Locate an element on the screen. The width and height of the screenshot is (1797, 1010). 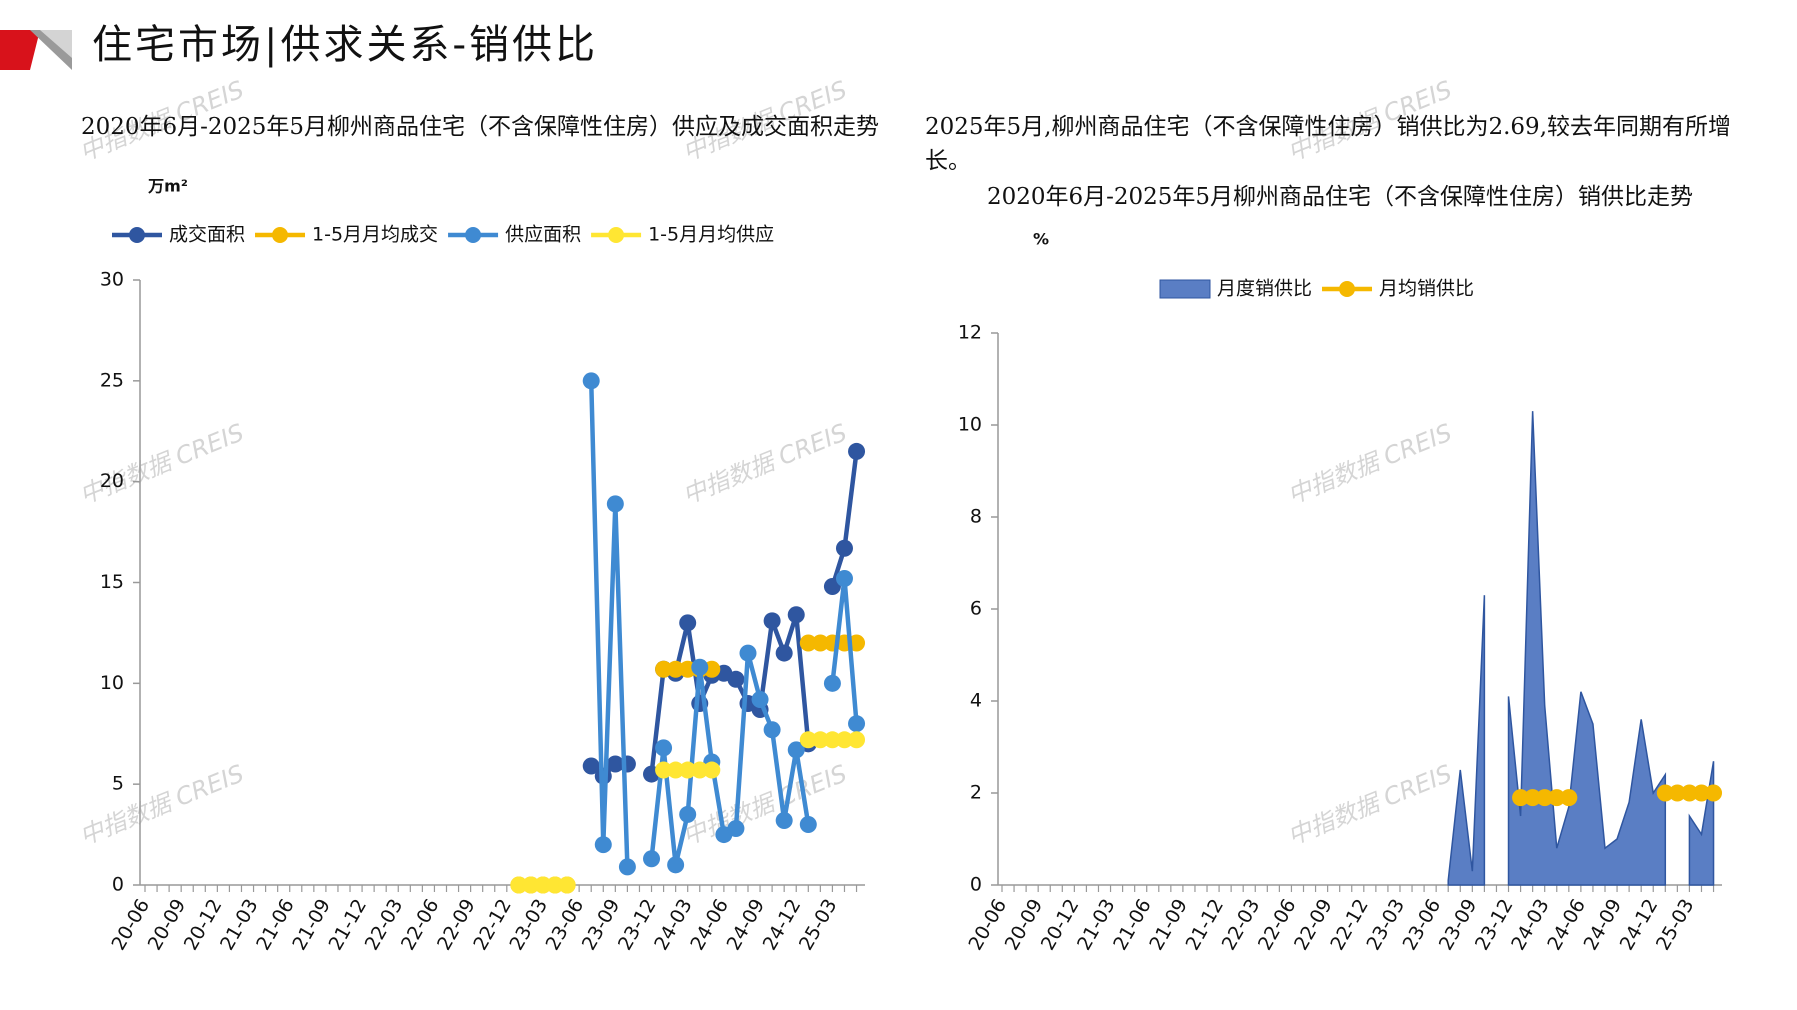
y-tick-label: 8 is located at coordinates (976, 517).